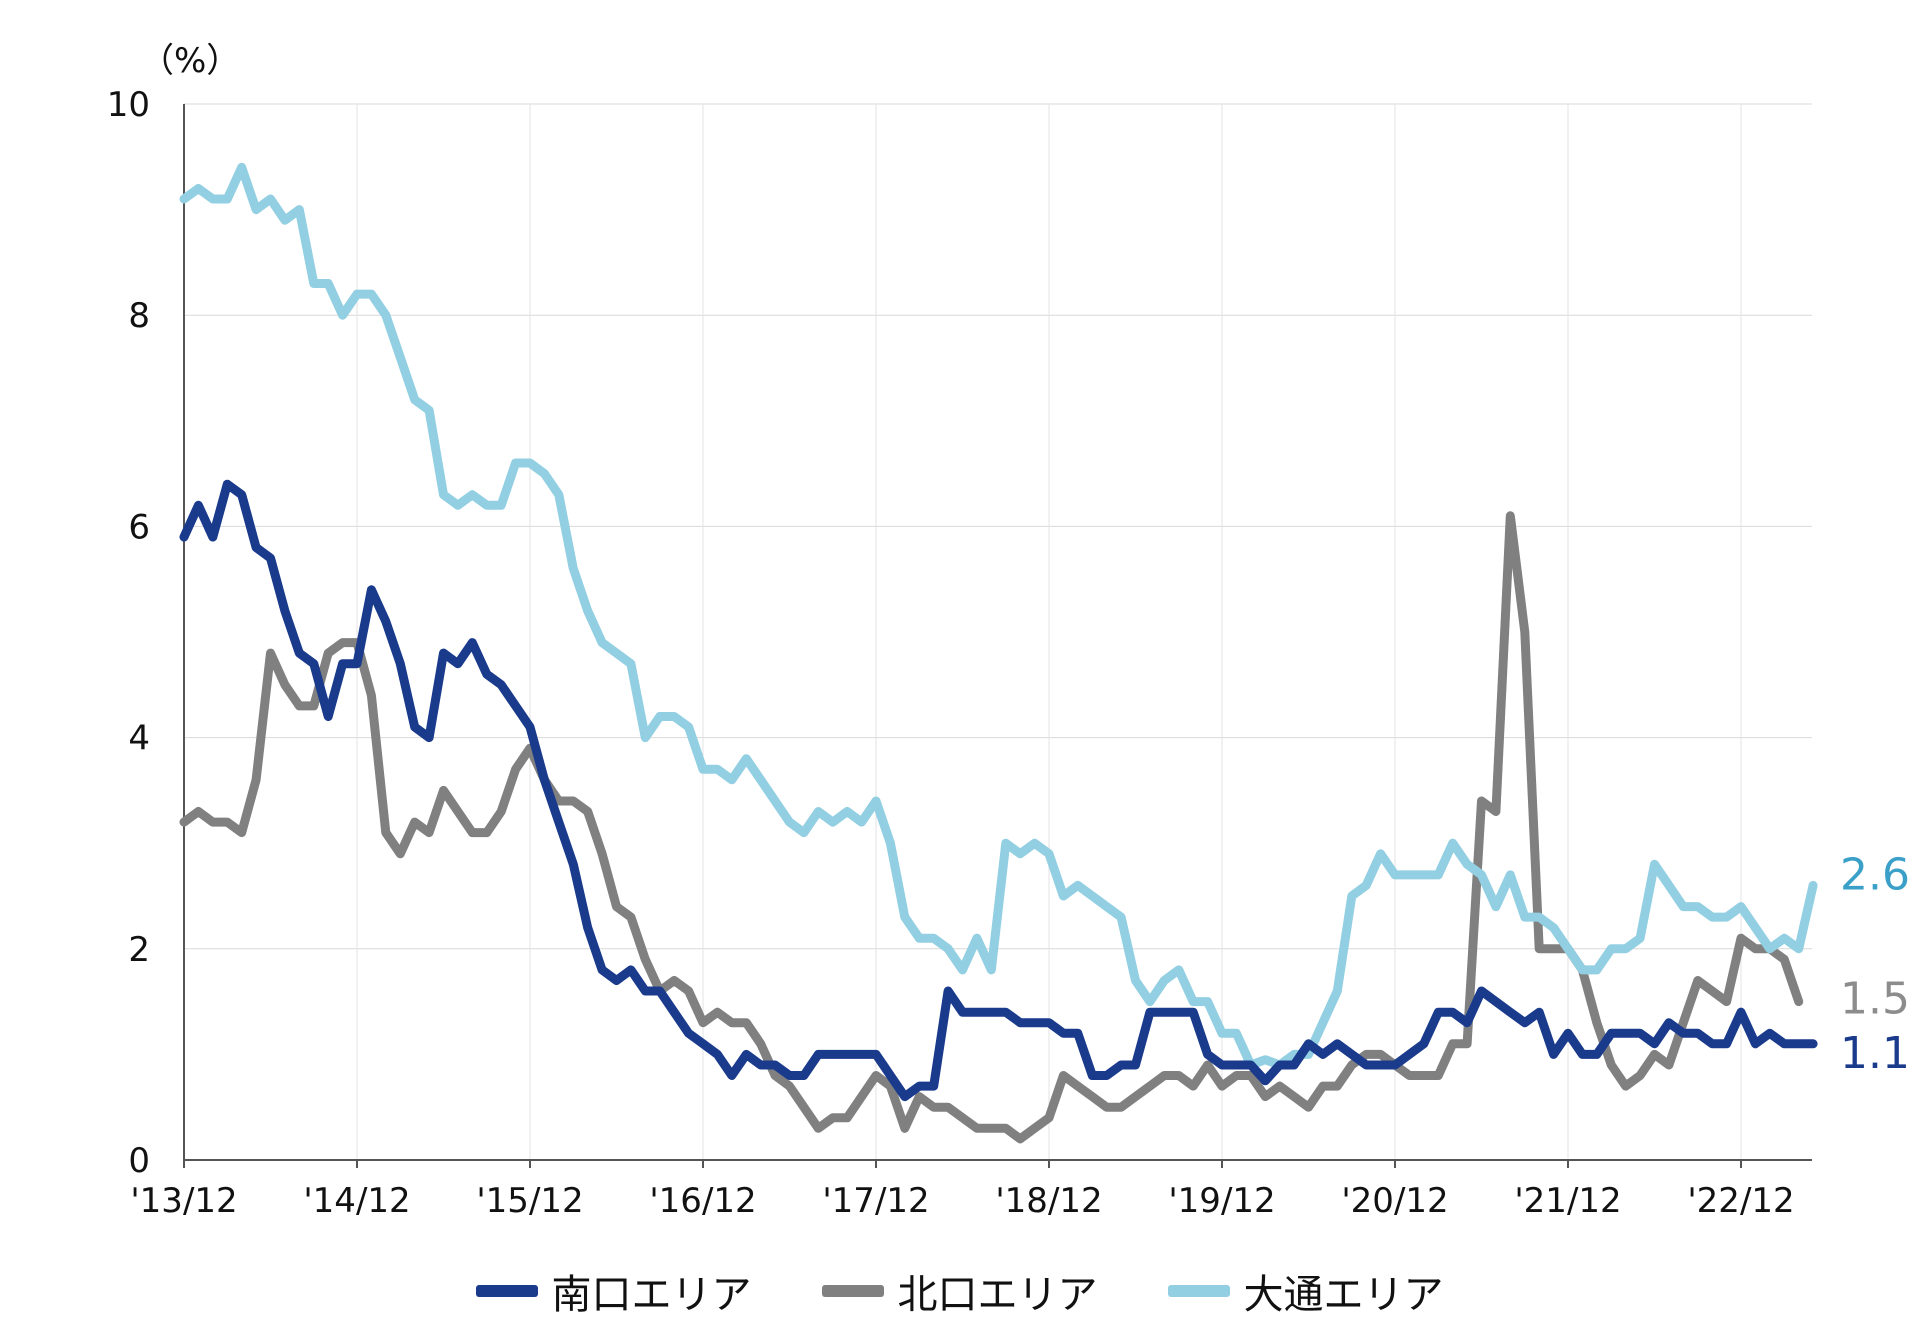  Describe the element at coordinates (529, 1201) in the screenshot. I see `x-tick-label: '15/12` at that location.